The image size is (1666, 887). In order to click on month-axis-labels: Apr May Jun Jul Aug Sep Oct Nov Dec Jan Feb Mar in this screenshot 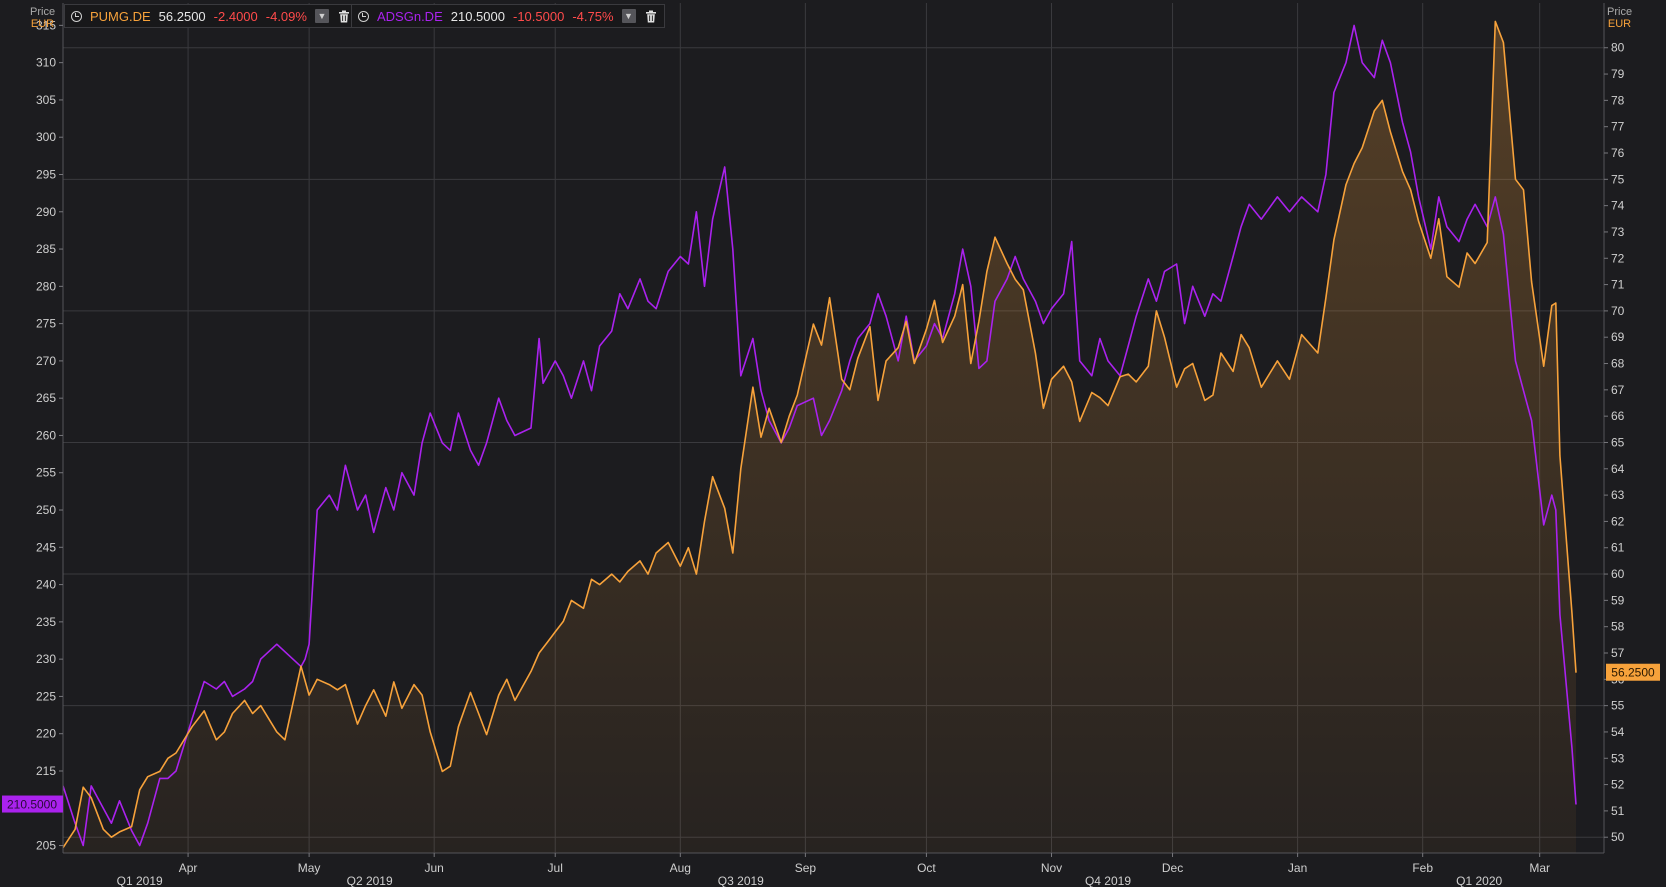, I will do `click(864, 864)`.